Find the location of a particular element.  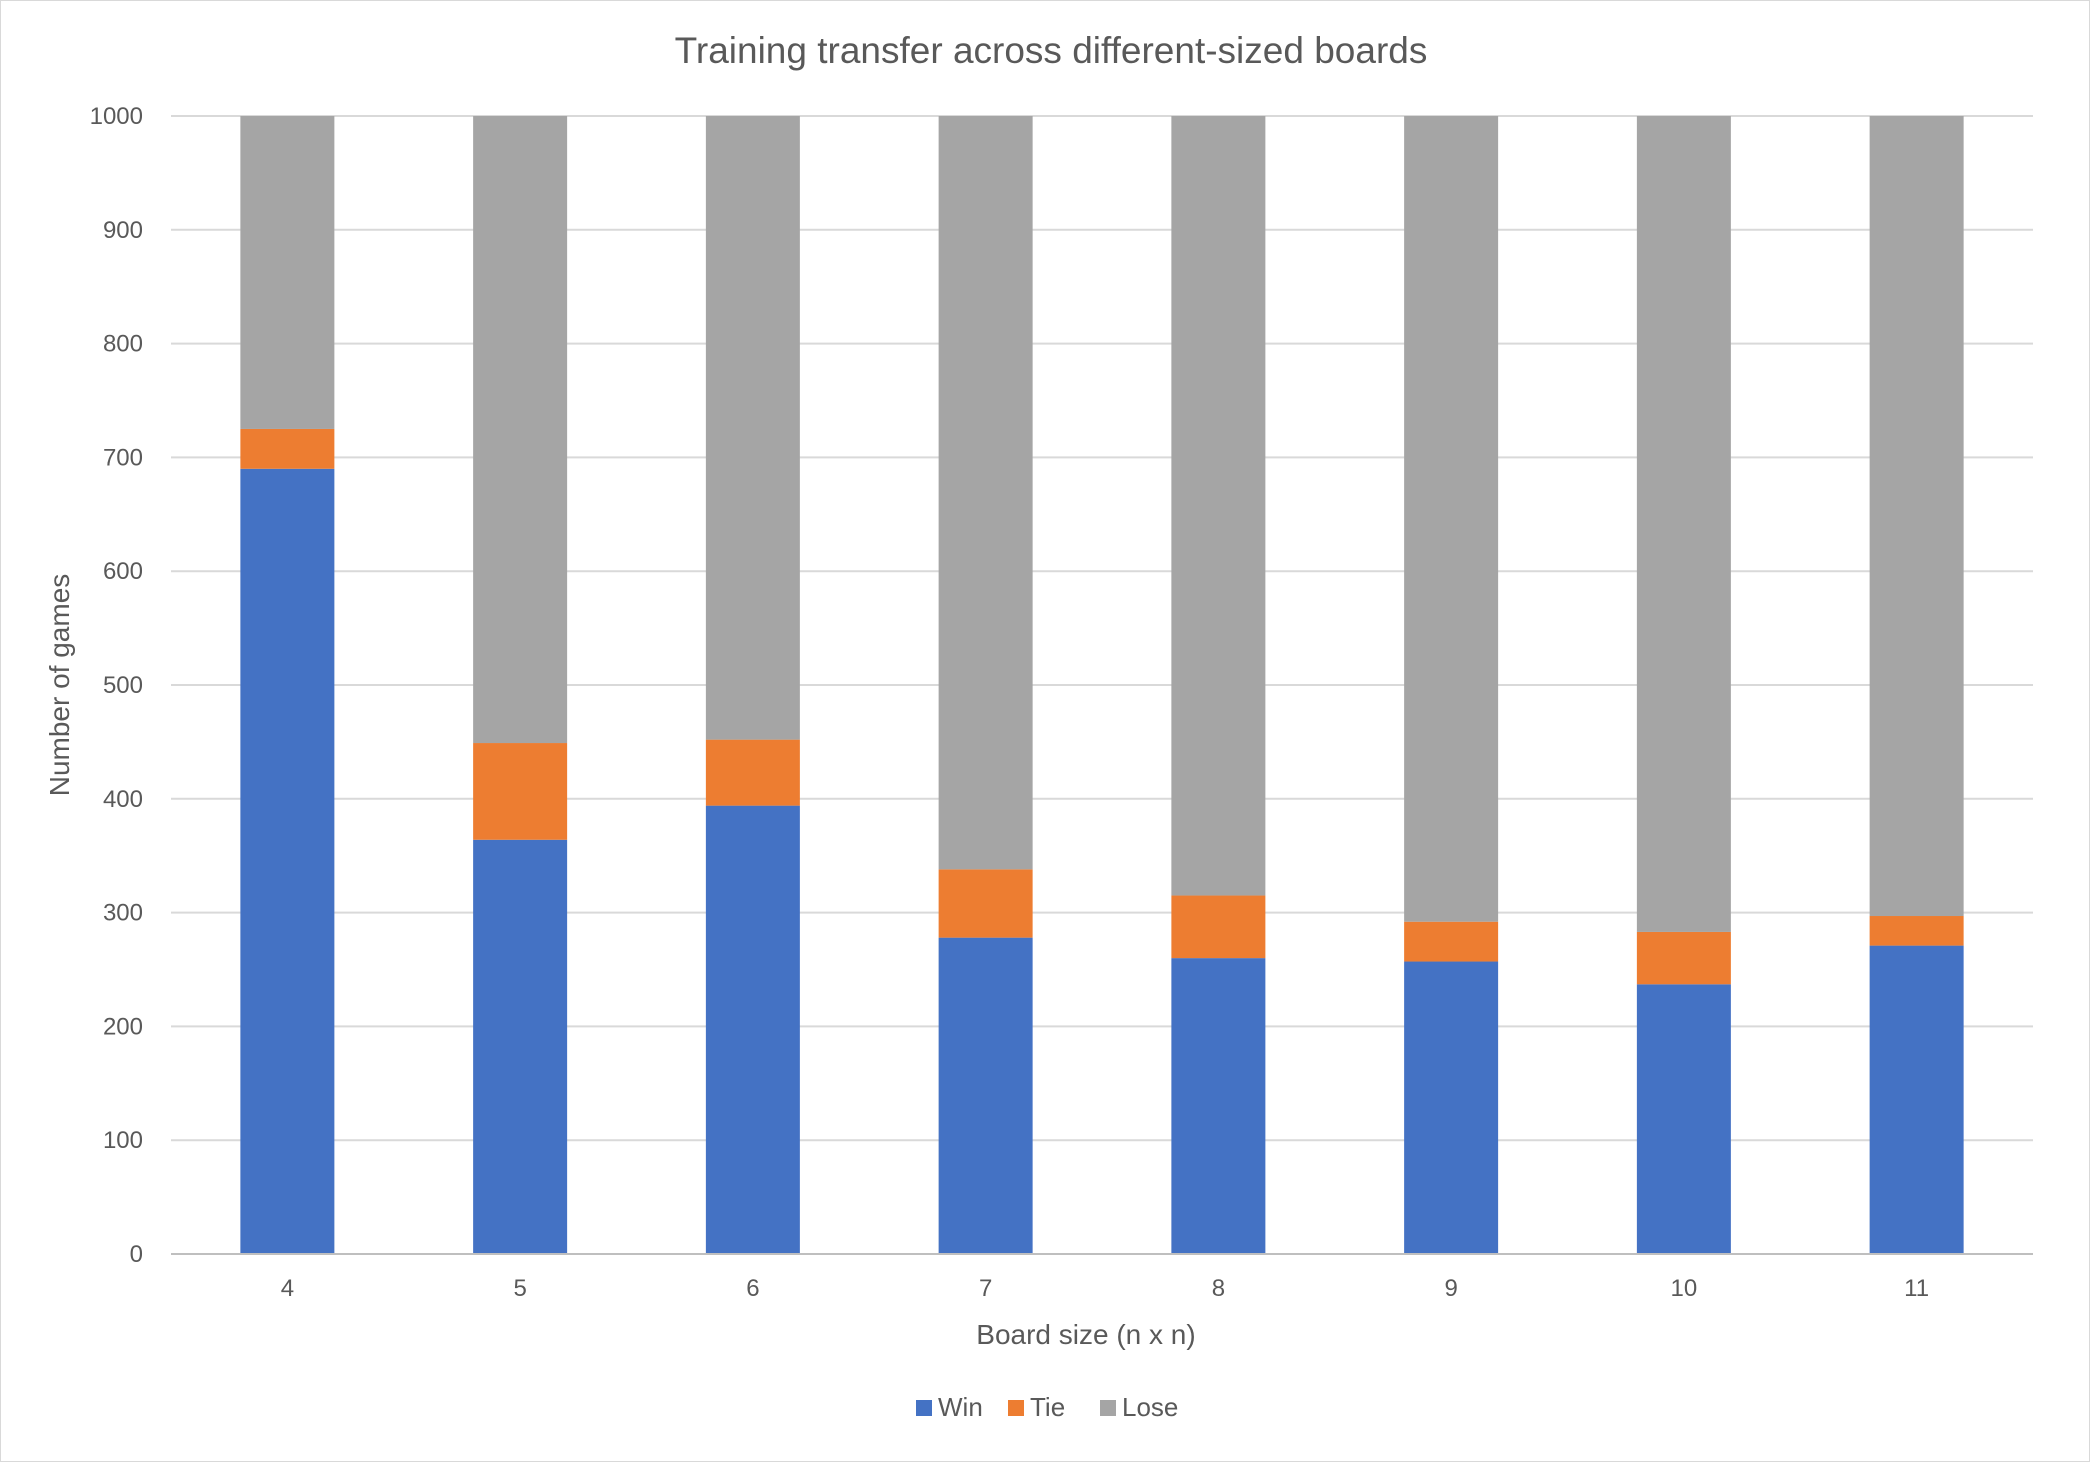

y-axis-ticks: 0 100 200 300 400 500 600 700 800 900 1000 is located at coordinates (116, 685).